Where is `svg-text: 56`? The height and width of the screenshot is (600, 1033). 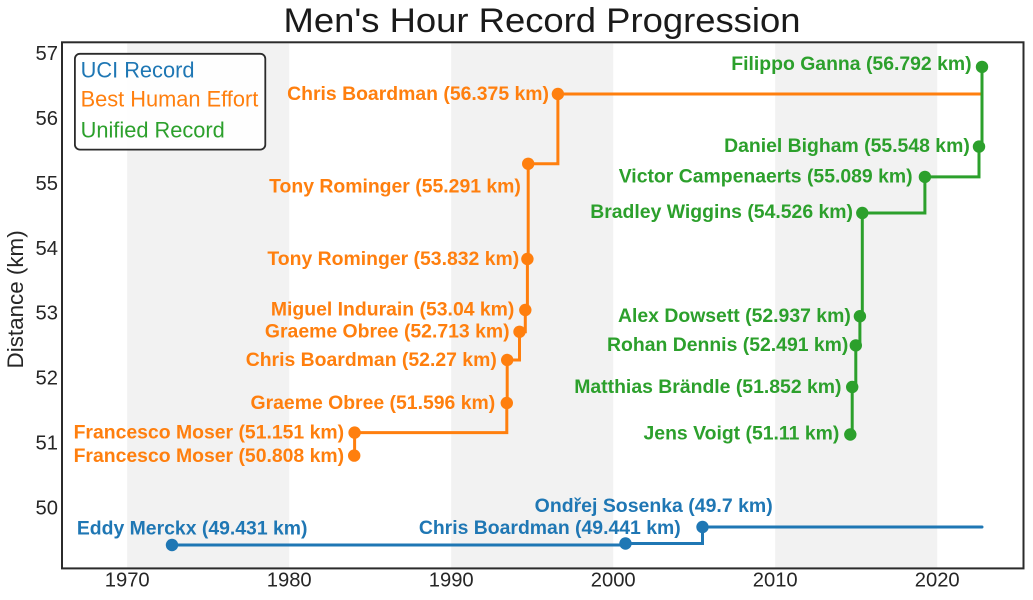
svg-text: 56 is located at coordinates (47, 119).